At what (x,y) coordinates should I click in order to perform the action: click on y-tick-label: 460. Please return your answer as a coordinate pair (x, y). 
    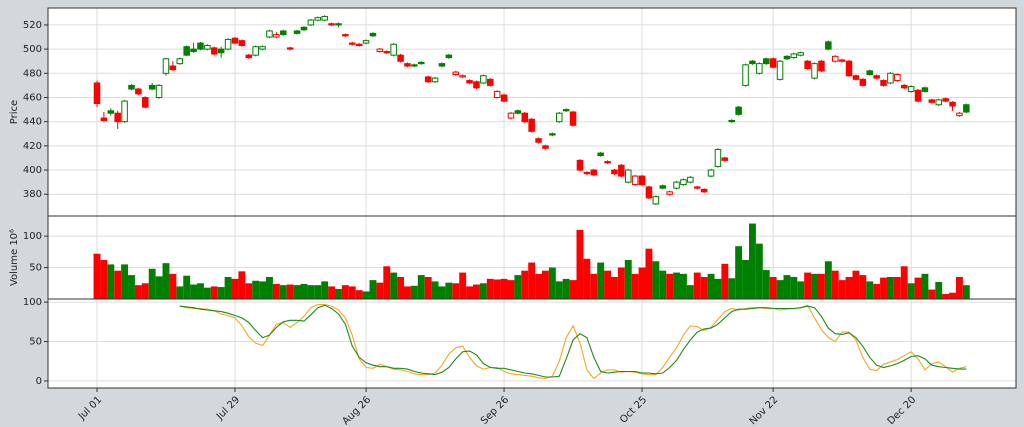
    Looking at the image, I should click on (32, 97).